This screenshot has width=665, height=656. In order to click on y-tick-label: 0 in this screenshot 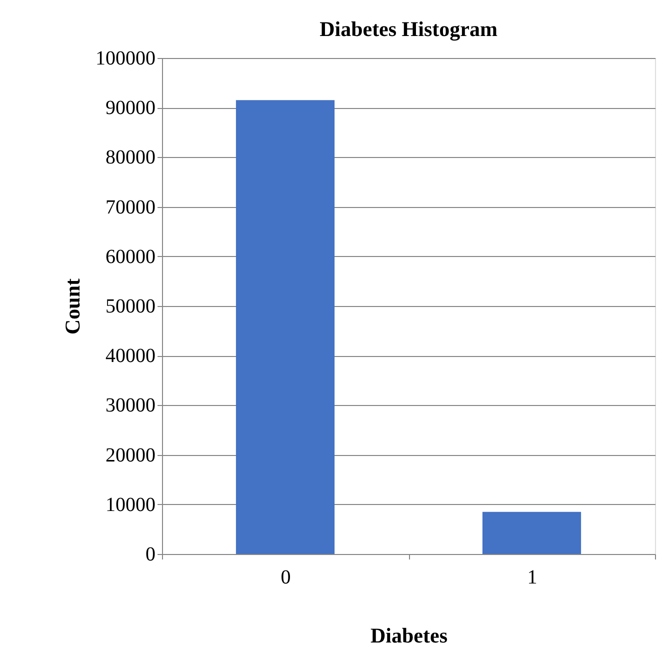, I will do `click(151, 555)`.